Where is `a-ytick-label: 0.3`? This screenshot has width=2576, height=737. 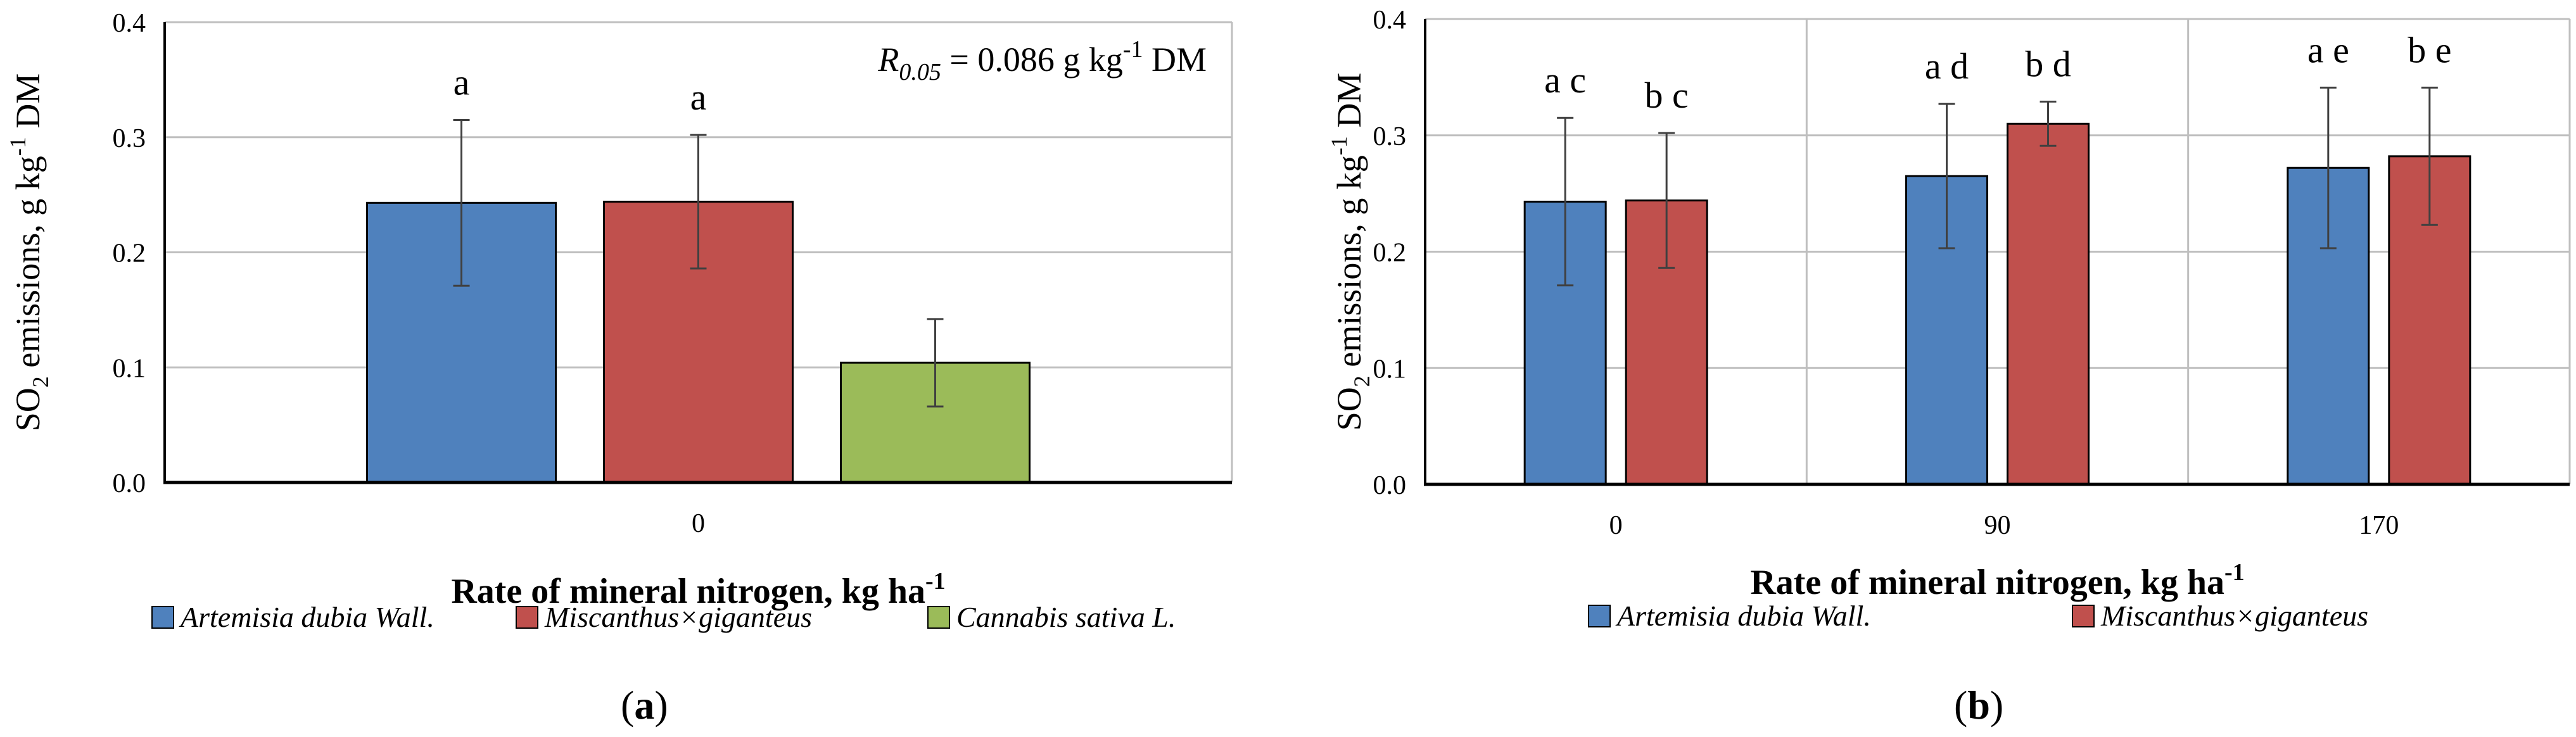 a-ytick-label: 0.3 is located at coordinates (129, 138).